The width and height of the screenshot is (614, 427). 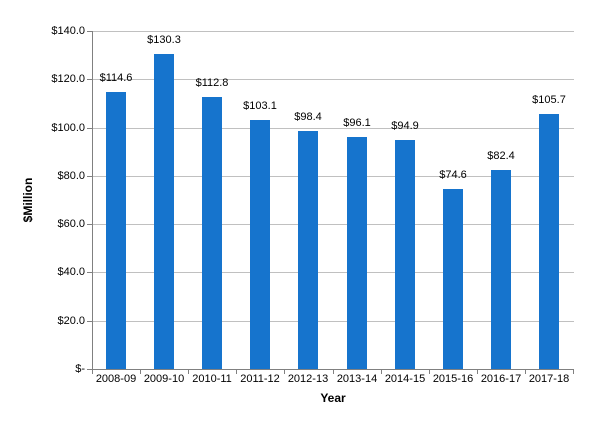 I want to click on x-tick-label: 2016-17, so click(x=501, y=379).